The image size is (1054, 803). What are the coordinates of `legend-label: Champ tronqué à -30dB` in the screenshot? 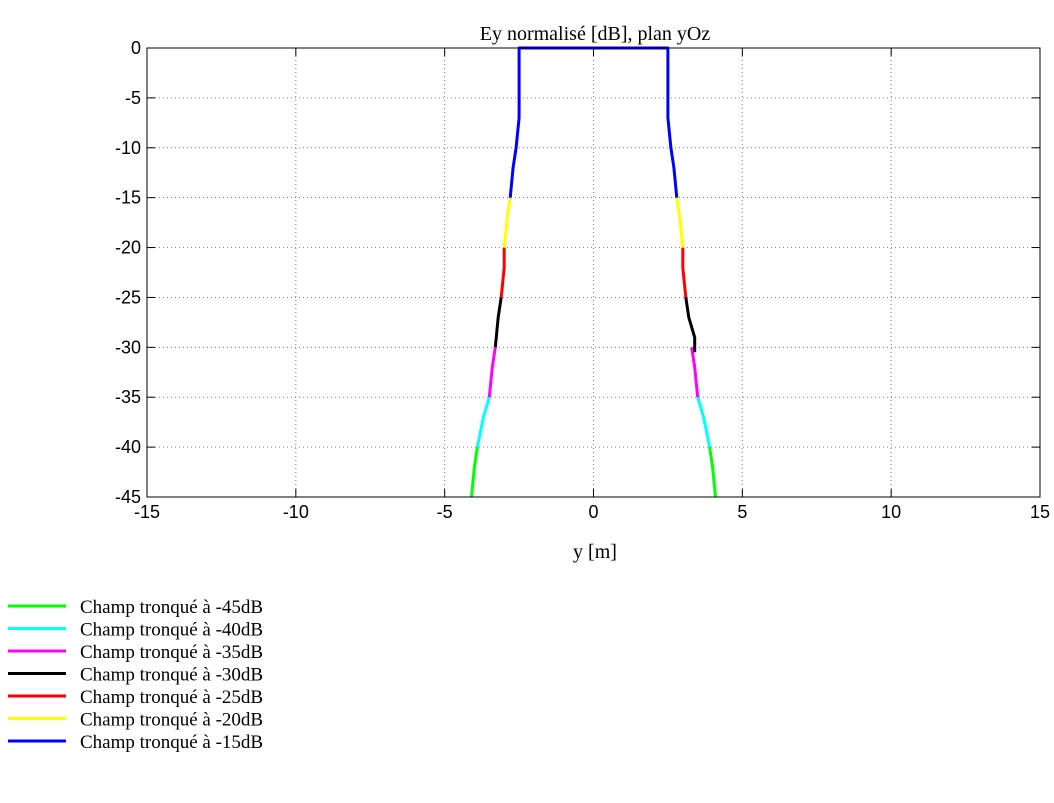 It's located at (171, 675).